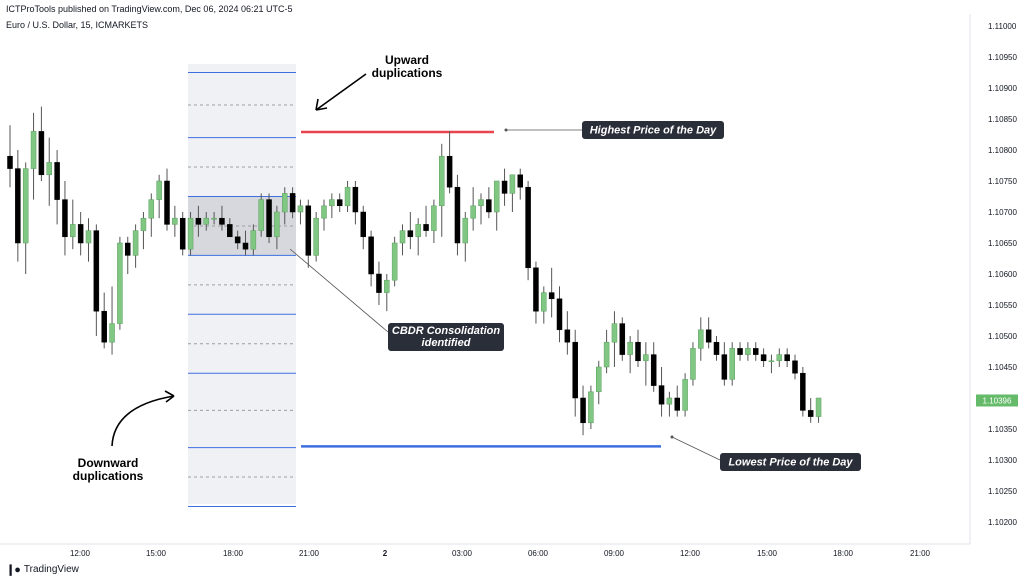  What do you see at coordinates (385, 553) in the screenshot?
I see `x-tick-label: 2` at bounding box center [385, 553].